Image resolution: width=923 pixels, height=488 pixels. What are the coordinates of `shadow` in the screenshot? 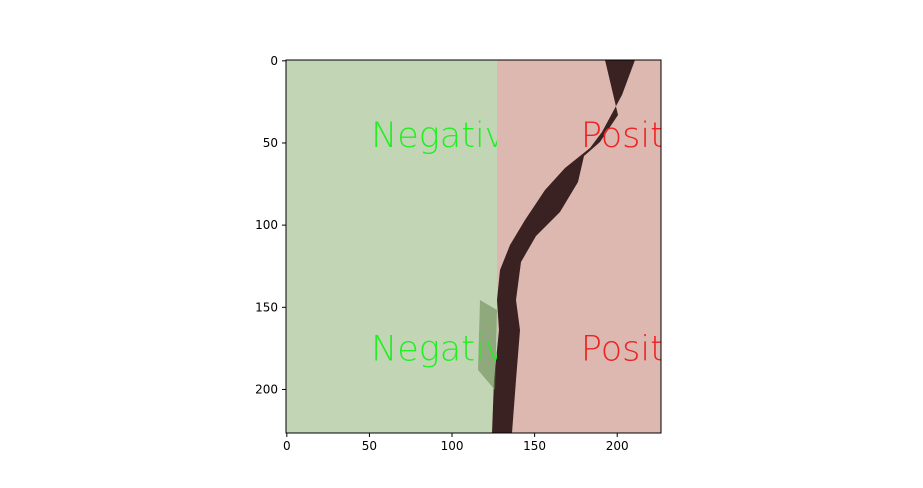 It's located at (487, 345).